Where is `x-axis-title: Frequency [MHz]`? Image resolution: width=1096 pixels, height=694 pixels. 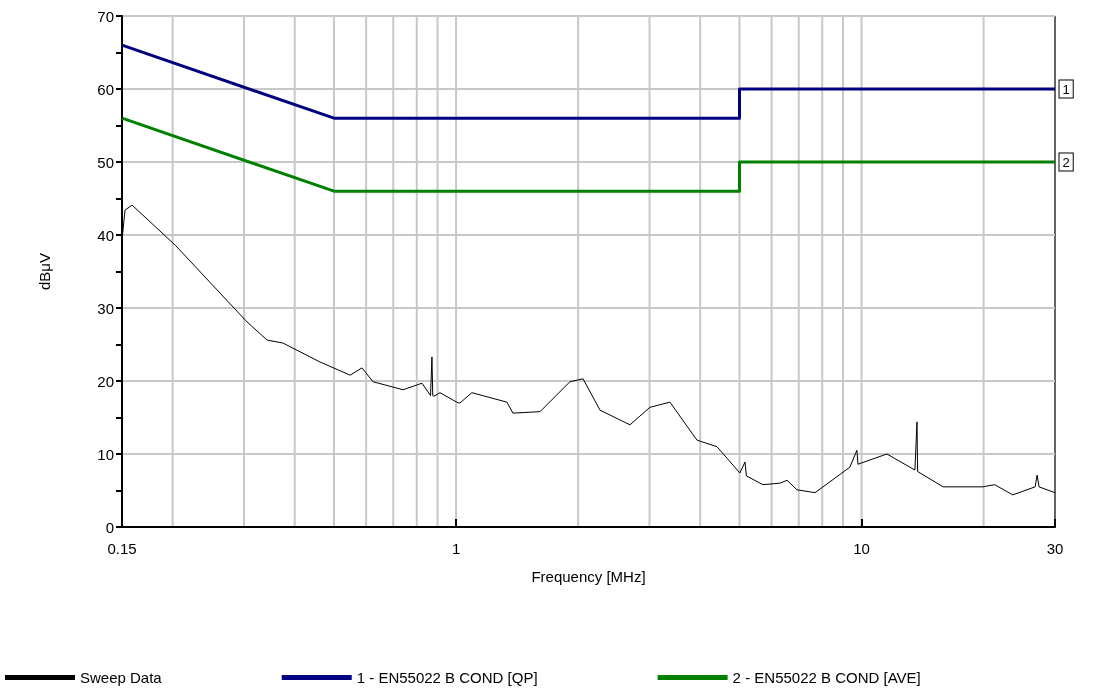
x-axis-title: Frequency [MHz] is located at coordinates (588, 576).